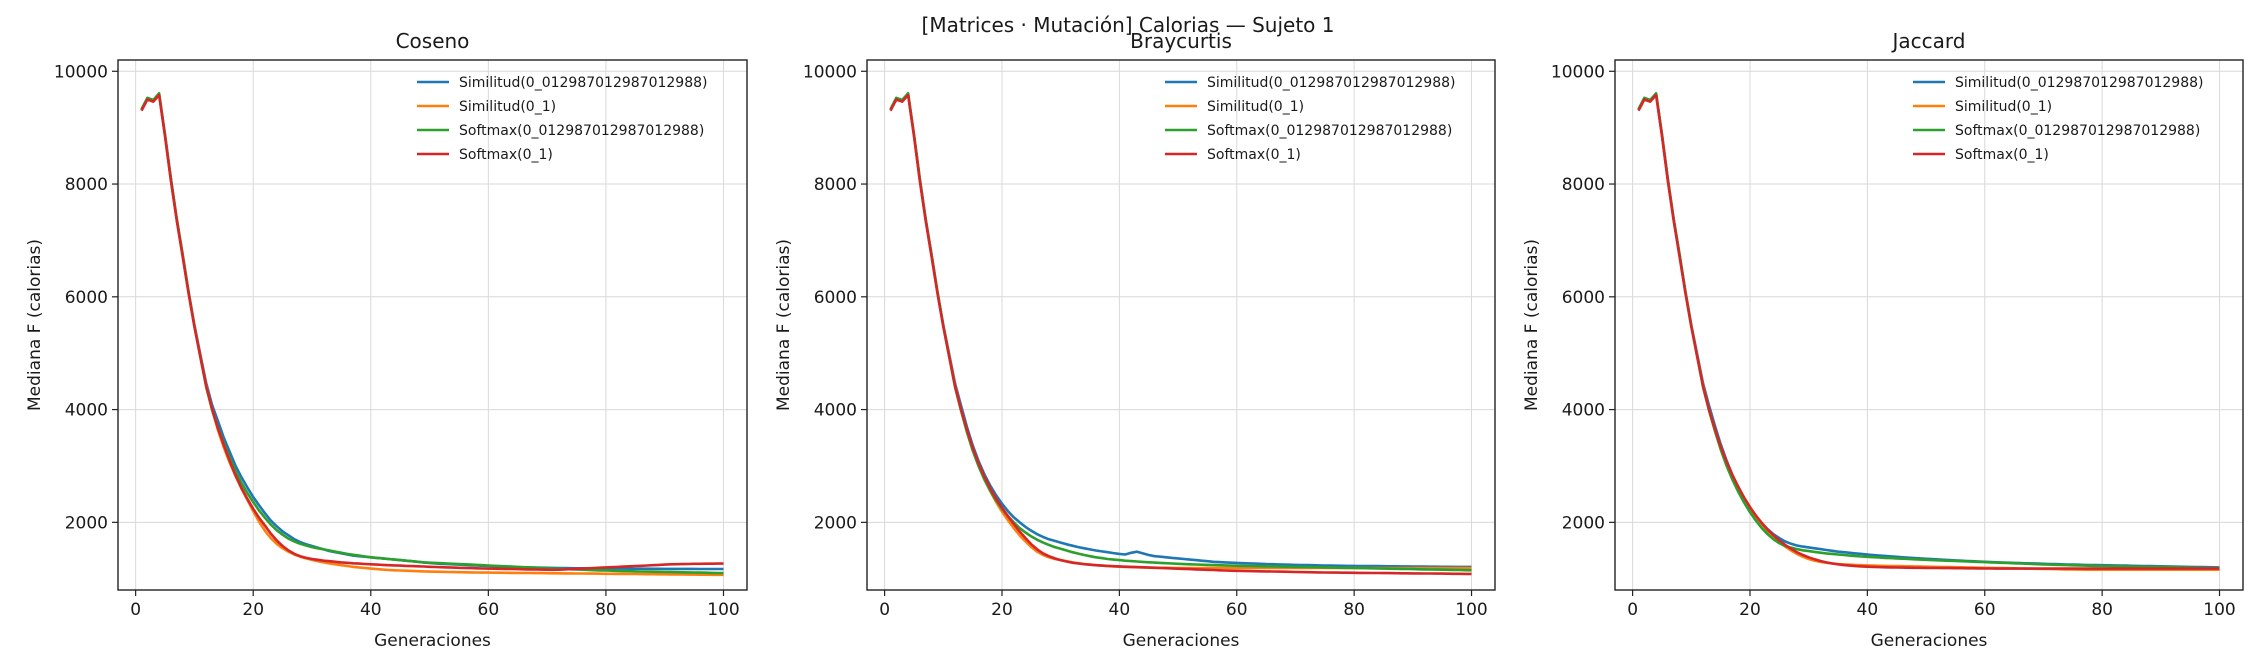 This screenshot has width=2256, height=664. Describe the element at coordinates (1928, 41) in the screenshot. I see `chart-title: Jaccard` at that location.